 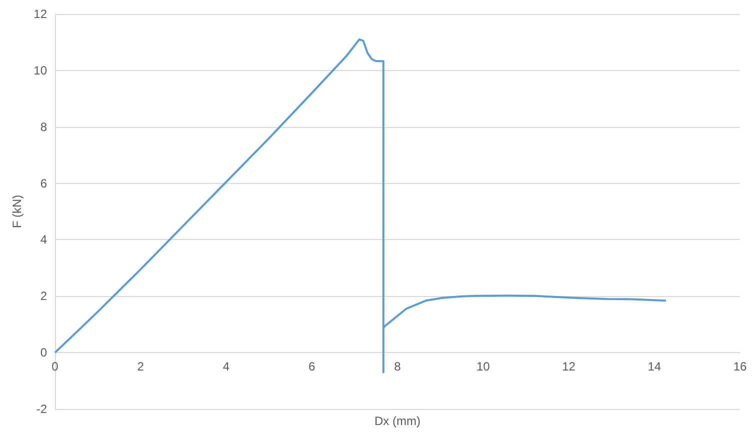 I want to click on y-axis-title: F (kN), so click(x=17, y=211).